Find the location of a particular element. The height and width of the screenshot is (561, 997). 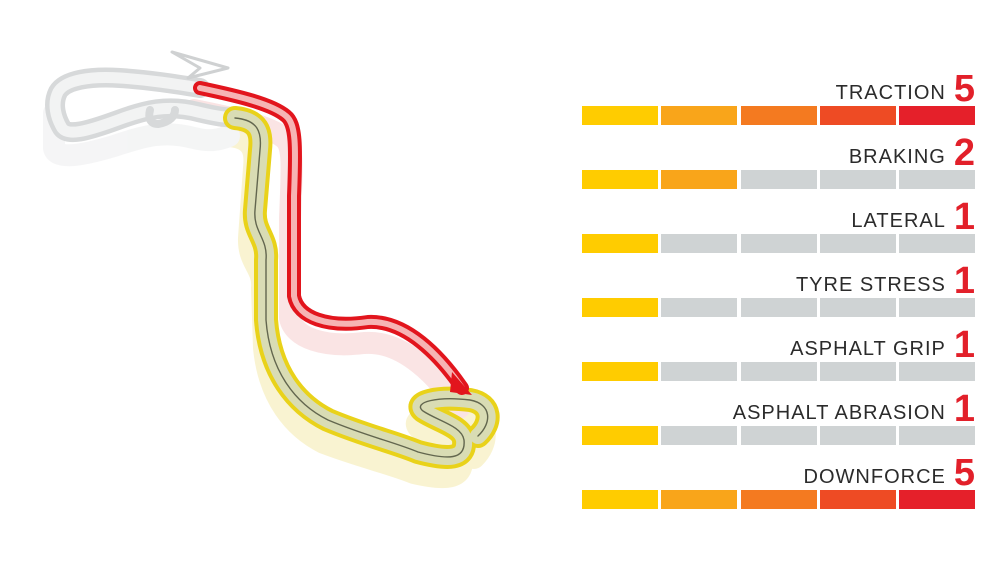

rating-label: DOWNFORCE is located at coordinates (874, 477).